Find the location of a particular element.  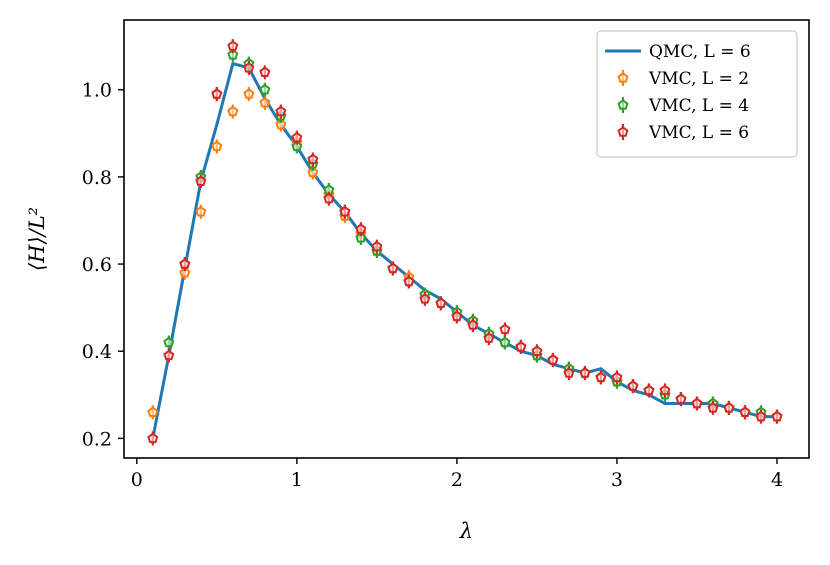

legend-label: VMC, L = 4 is located at coordinates (698, 106).